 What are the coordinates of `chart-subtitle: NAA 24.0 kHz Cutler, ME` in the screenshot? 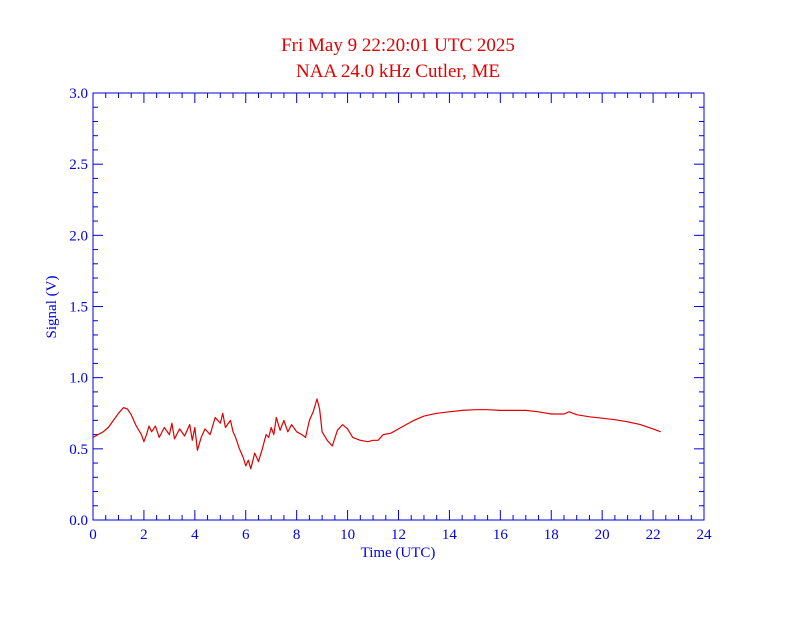 It's located at (398, 71).